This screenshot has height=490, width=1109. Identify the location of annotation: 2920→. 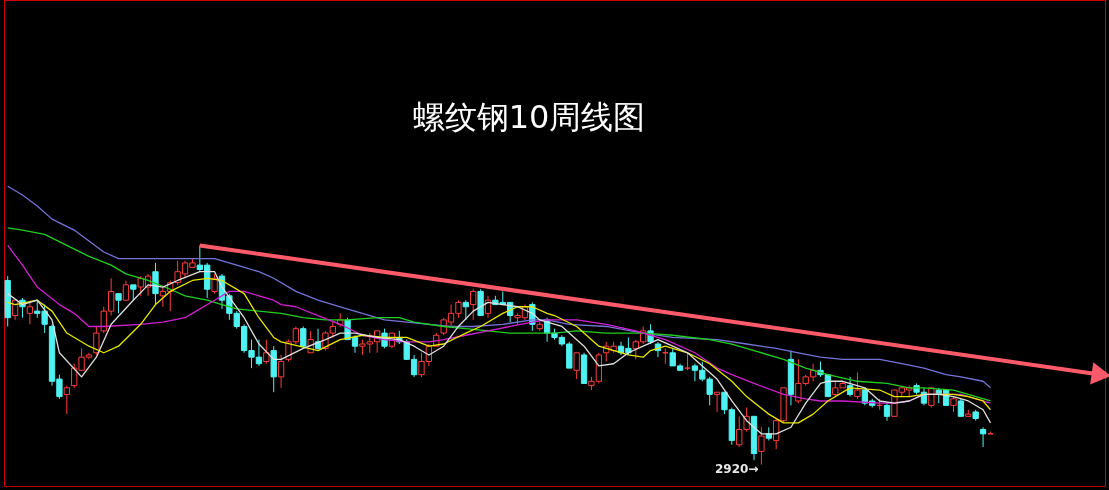
(736, 468).